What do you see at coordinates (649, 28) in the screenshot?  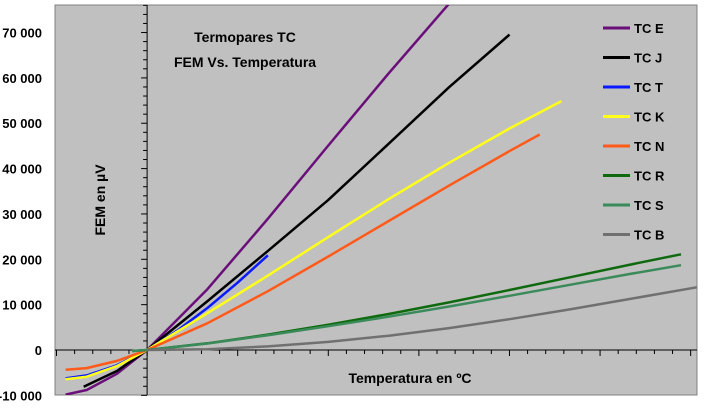 I see `legend-label: TC E` at bounding box center [649, 28].